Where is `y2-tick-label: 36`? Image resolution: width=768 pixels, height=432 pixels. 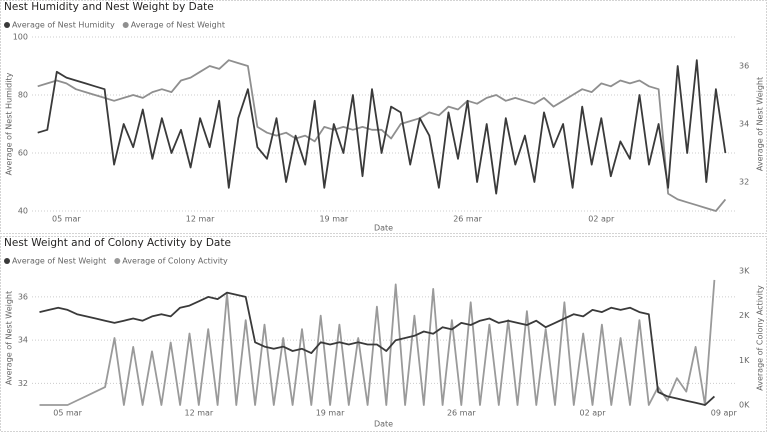 y2-tick-label: 36 is located at coordinates (744, 66).